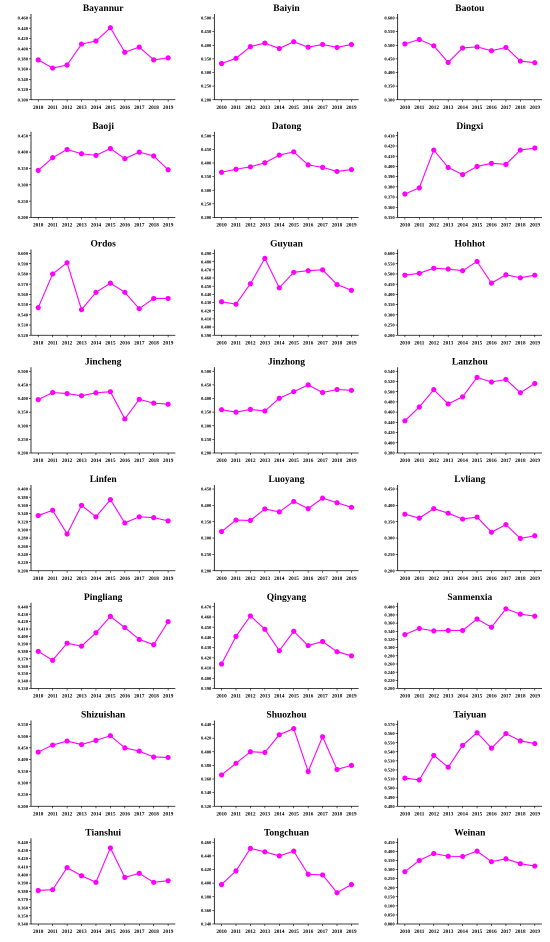 The height and width of the screenshot is (942, 550). Describe the element at coordinates (389, 45) in the screenshot. I see `y-tick-label: 0.500` at that location.